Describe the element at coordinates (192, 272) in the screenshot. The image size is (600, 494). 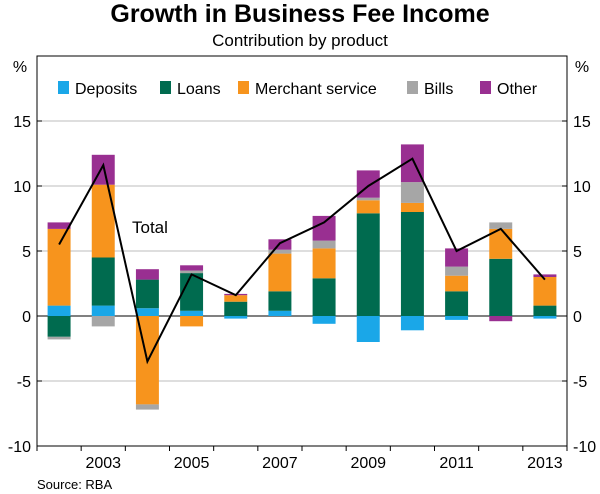
I see `bar-bills-2005` at that location.